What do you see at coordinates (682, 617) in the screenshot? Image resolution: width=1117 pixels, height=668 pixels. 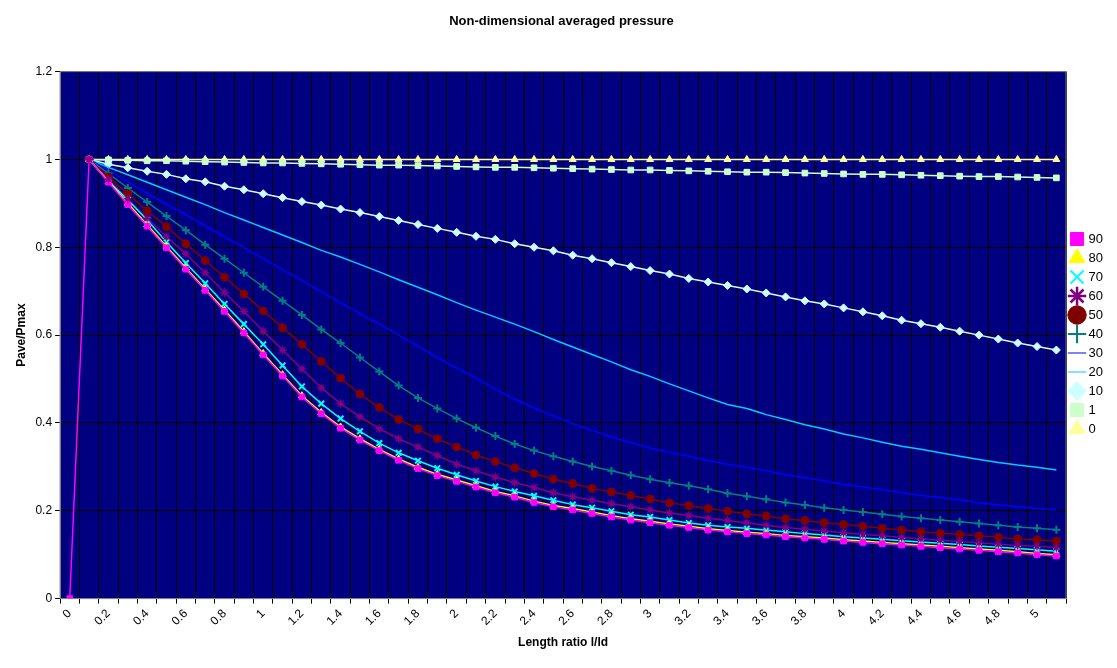 I see `x-tick-label: 3.2` at bounding box center [682, 617].